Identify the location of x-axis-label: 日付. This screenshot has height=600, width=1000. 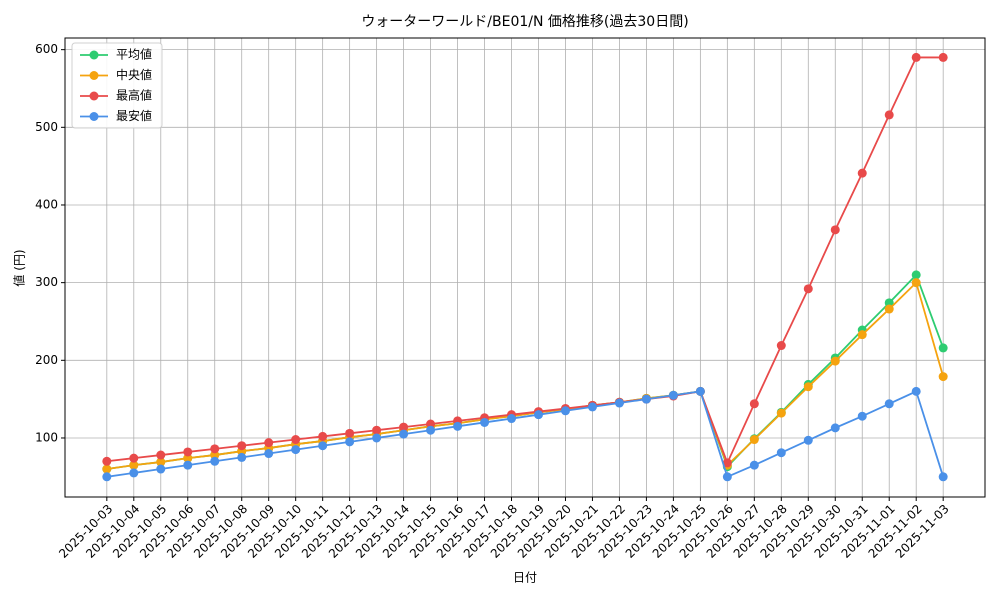
(525, 578).